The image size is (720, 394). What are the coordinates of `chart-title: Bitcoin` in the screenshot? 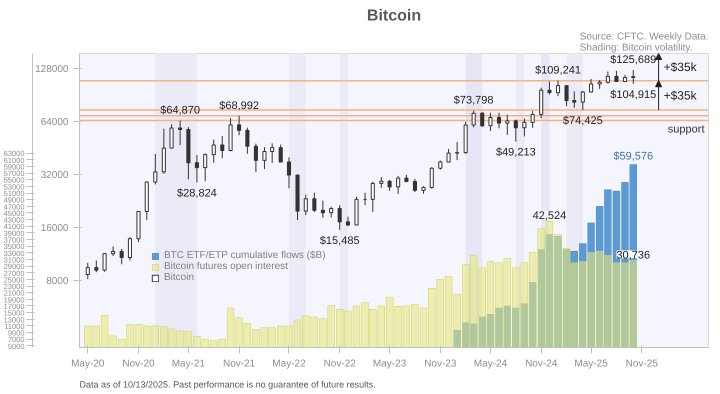 It's located at (394, 16).